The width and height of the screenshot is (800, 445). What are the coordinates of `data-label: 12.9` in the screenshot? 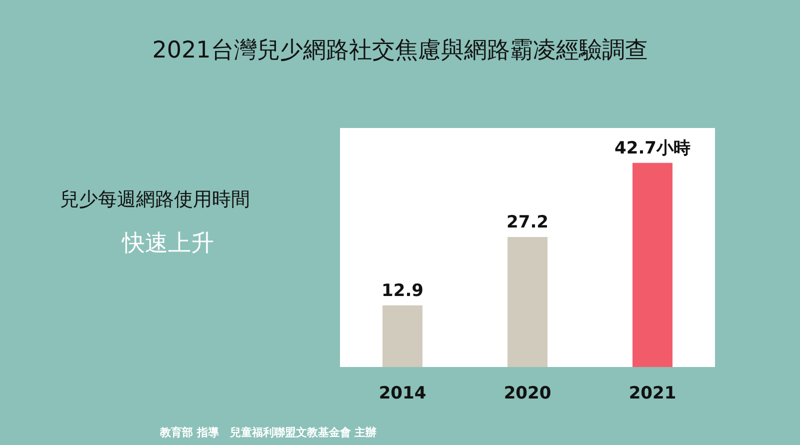 It's located at (403, 290).